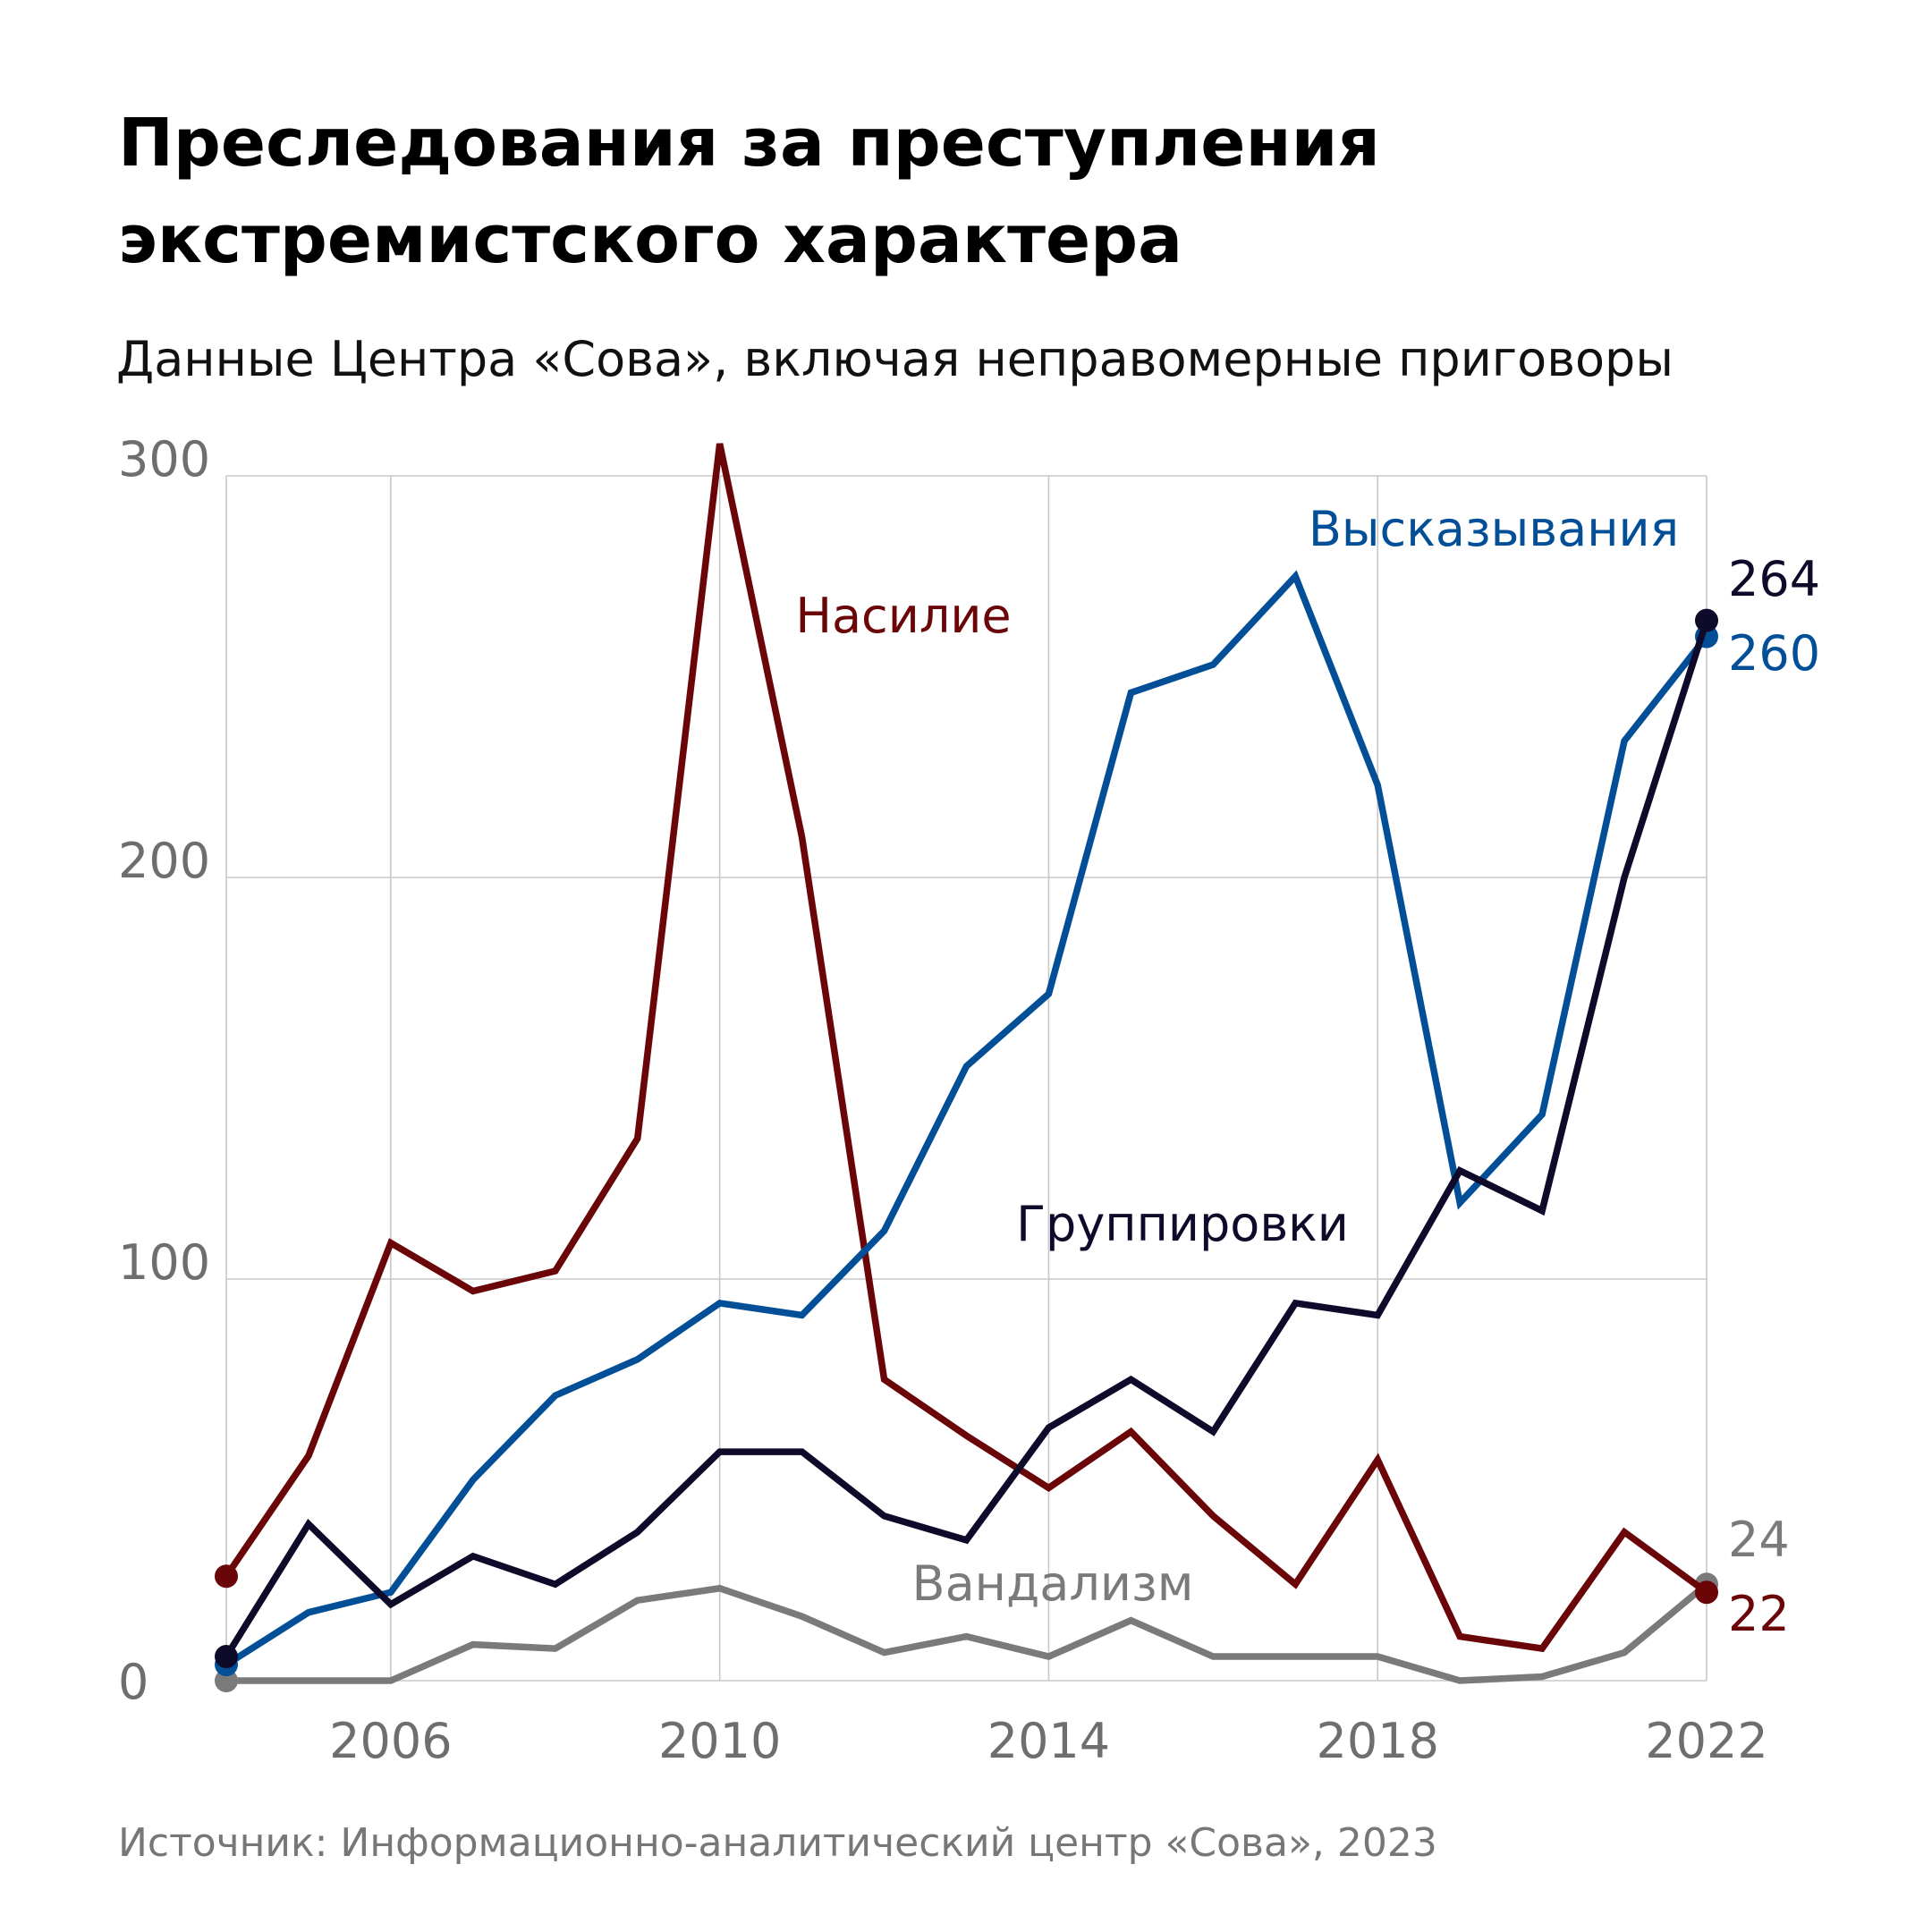 The width and height of the screenshot is (1932, 1932). I want to click on end-label-speech: 260, so click(1774, 653).